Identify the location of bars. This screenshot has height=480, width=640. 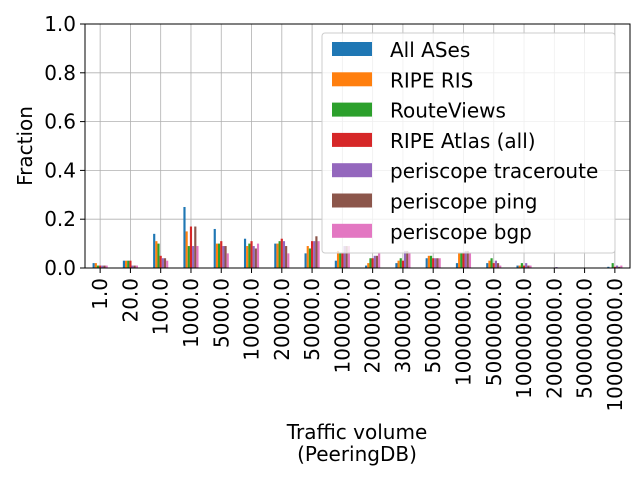
(357, 237).